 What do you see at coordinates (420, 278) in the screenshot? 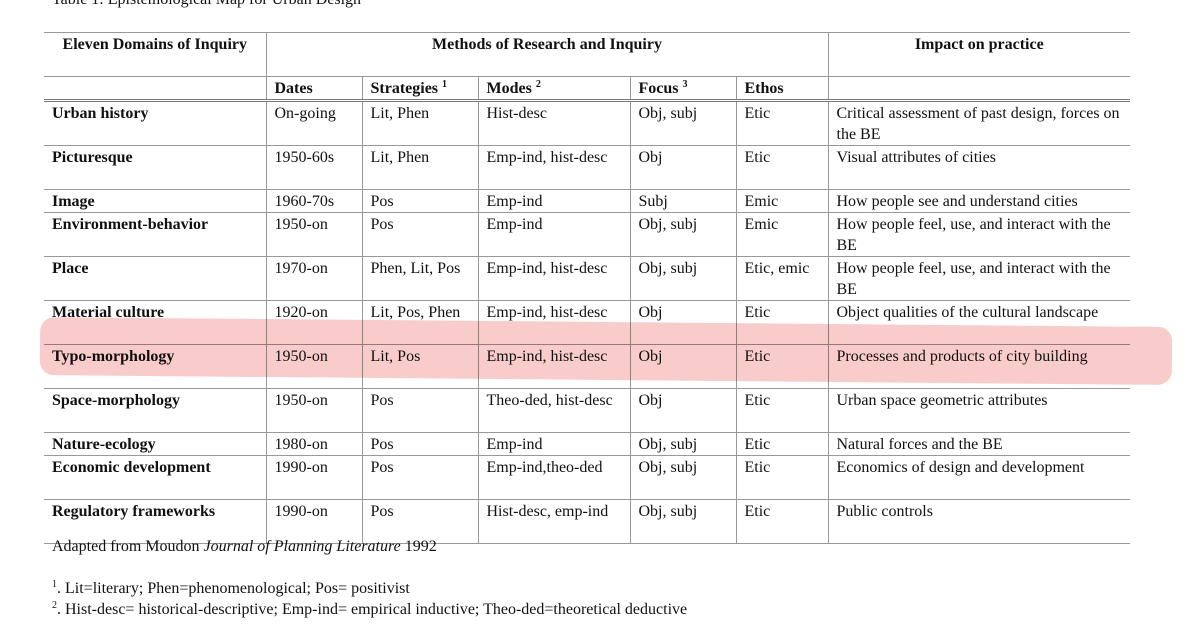
I see `table-cell: Phen, Lit, Pos` at bounding box center [420, 278].